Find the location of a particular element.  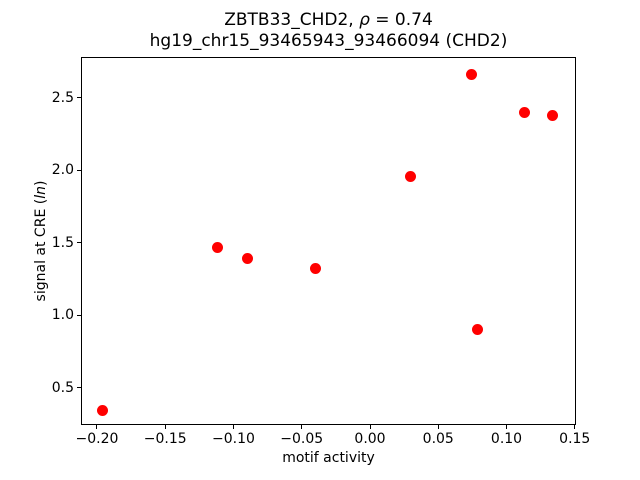

y-tick-label: 1.0 is located at coordinates (62, 315).